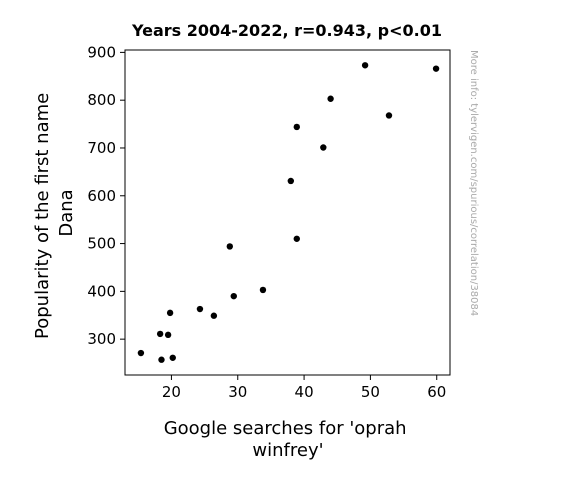  Describe the element at coordinates (66, 212) in the screenshot. I see `y-axis-label-line-2: Dana` at that location.